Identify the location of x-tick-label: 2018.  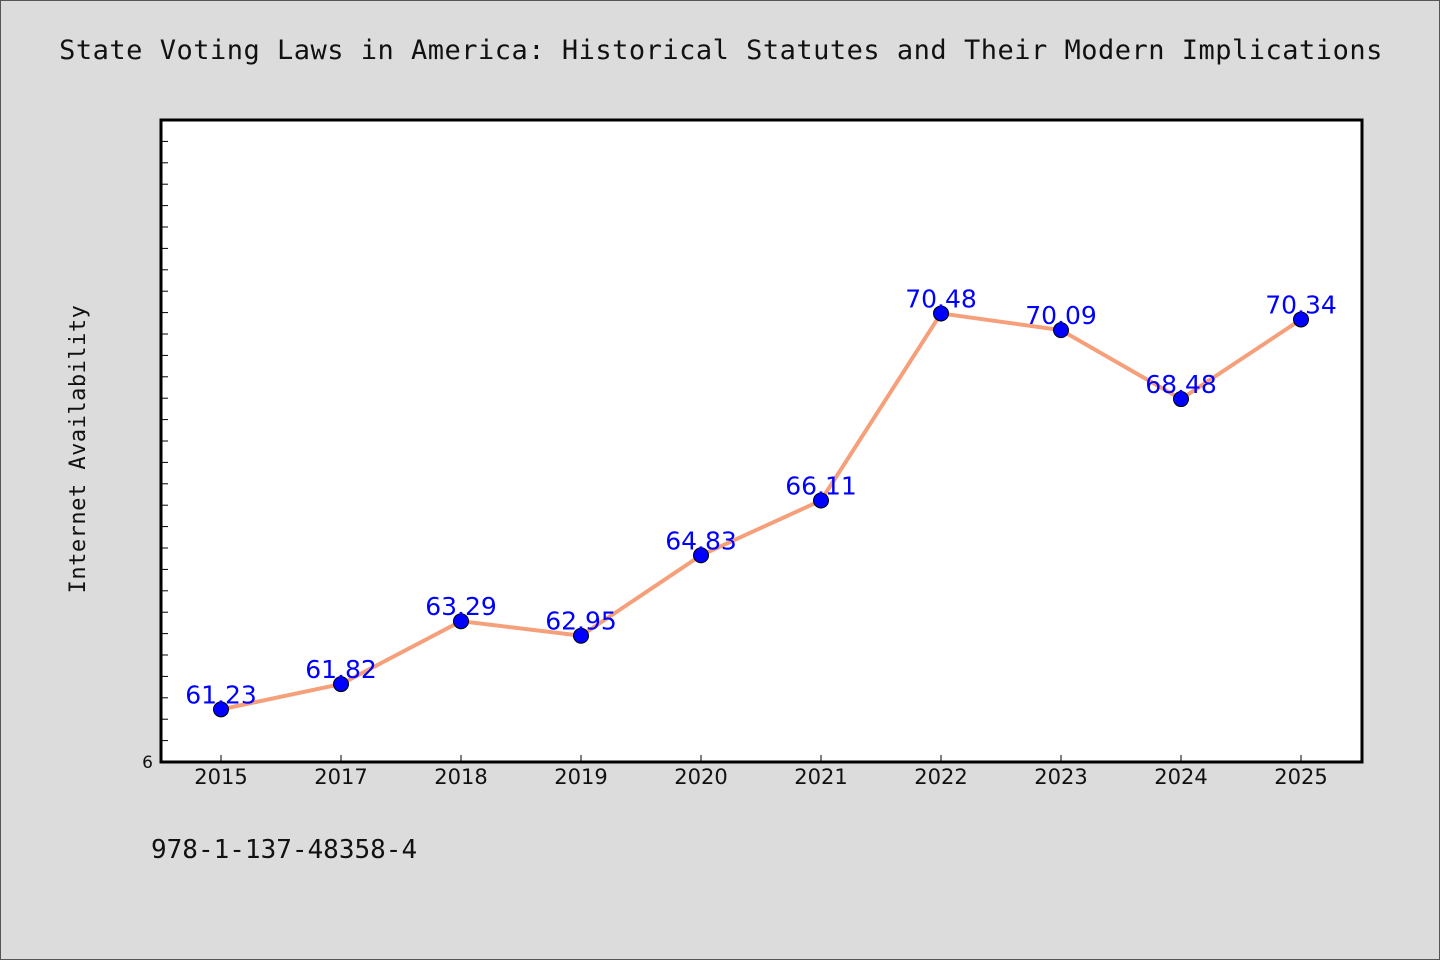
(460, 777).